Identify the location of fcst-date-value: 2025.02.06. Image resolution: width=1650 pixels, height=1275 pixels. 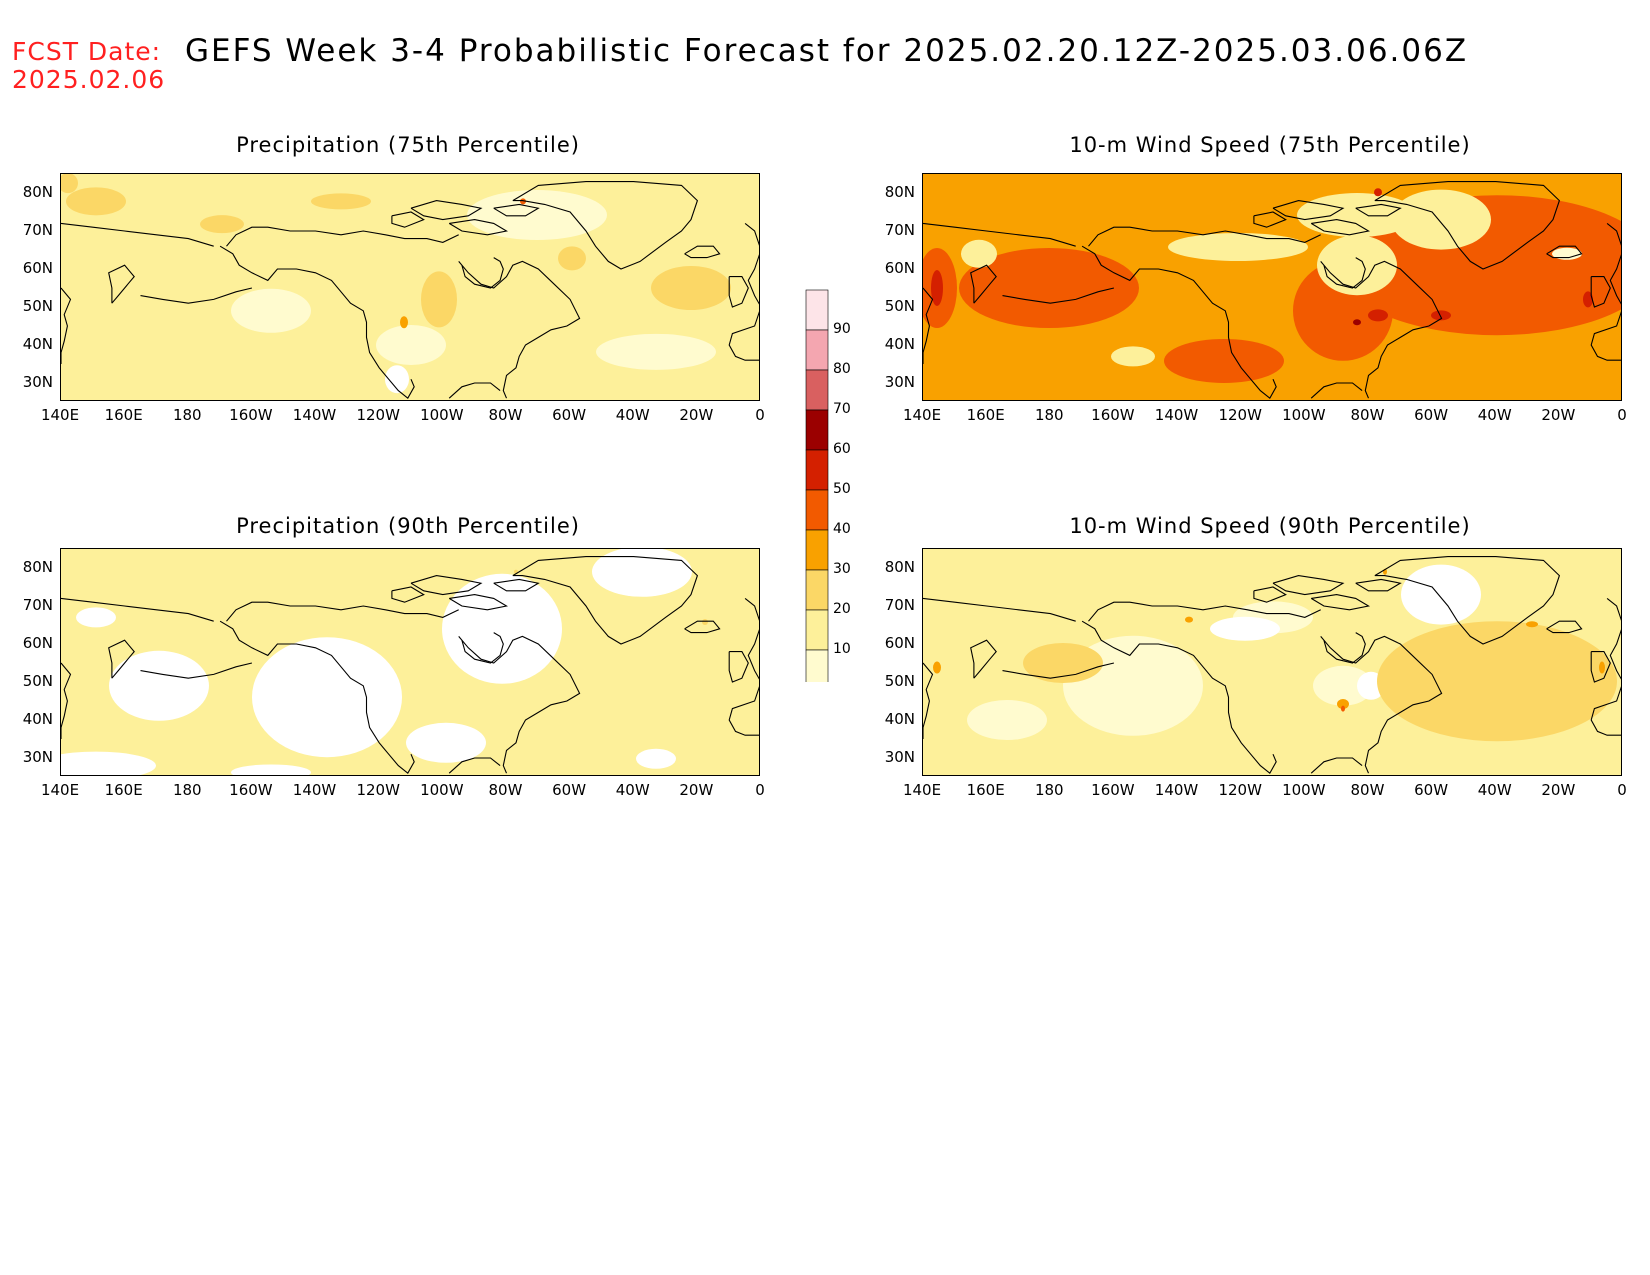
(89, 79).